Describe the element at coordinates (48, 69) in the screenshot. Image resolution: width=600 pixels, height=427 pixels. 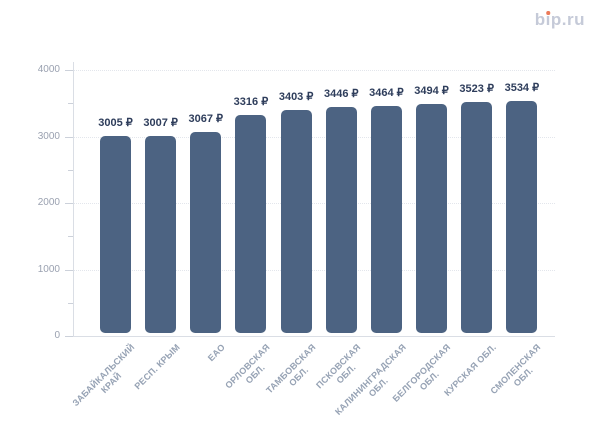
I see `y-axis-label: 4000` at that location.